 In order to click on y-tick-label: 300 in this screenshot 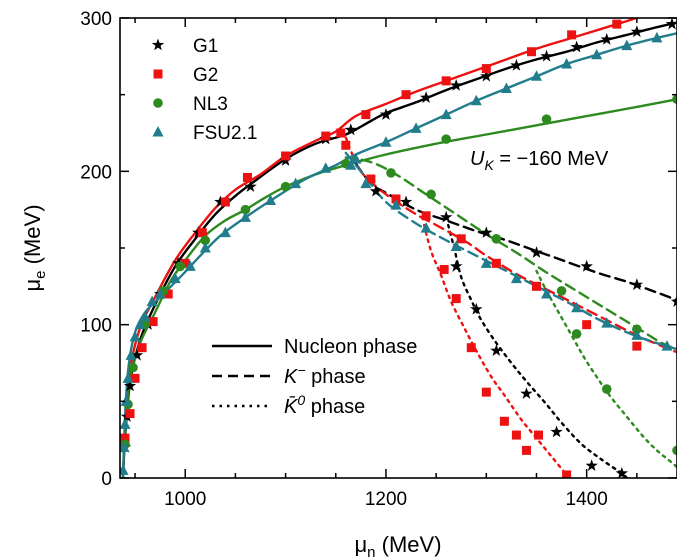, I will do `click(96, 19)`.